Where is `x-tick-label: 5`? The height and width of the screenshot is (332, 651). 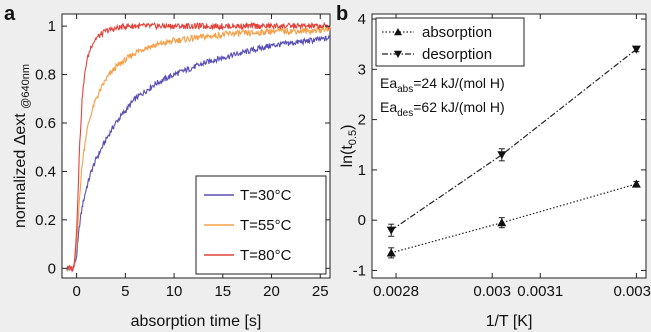 x-tick-label: 5 is located at coordinates (125, 291).